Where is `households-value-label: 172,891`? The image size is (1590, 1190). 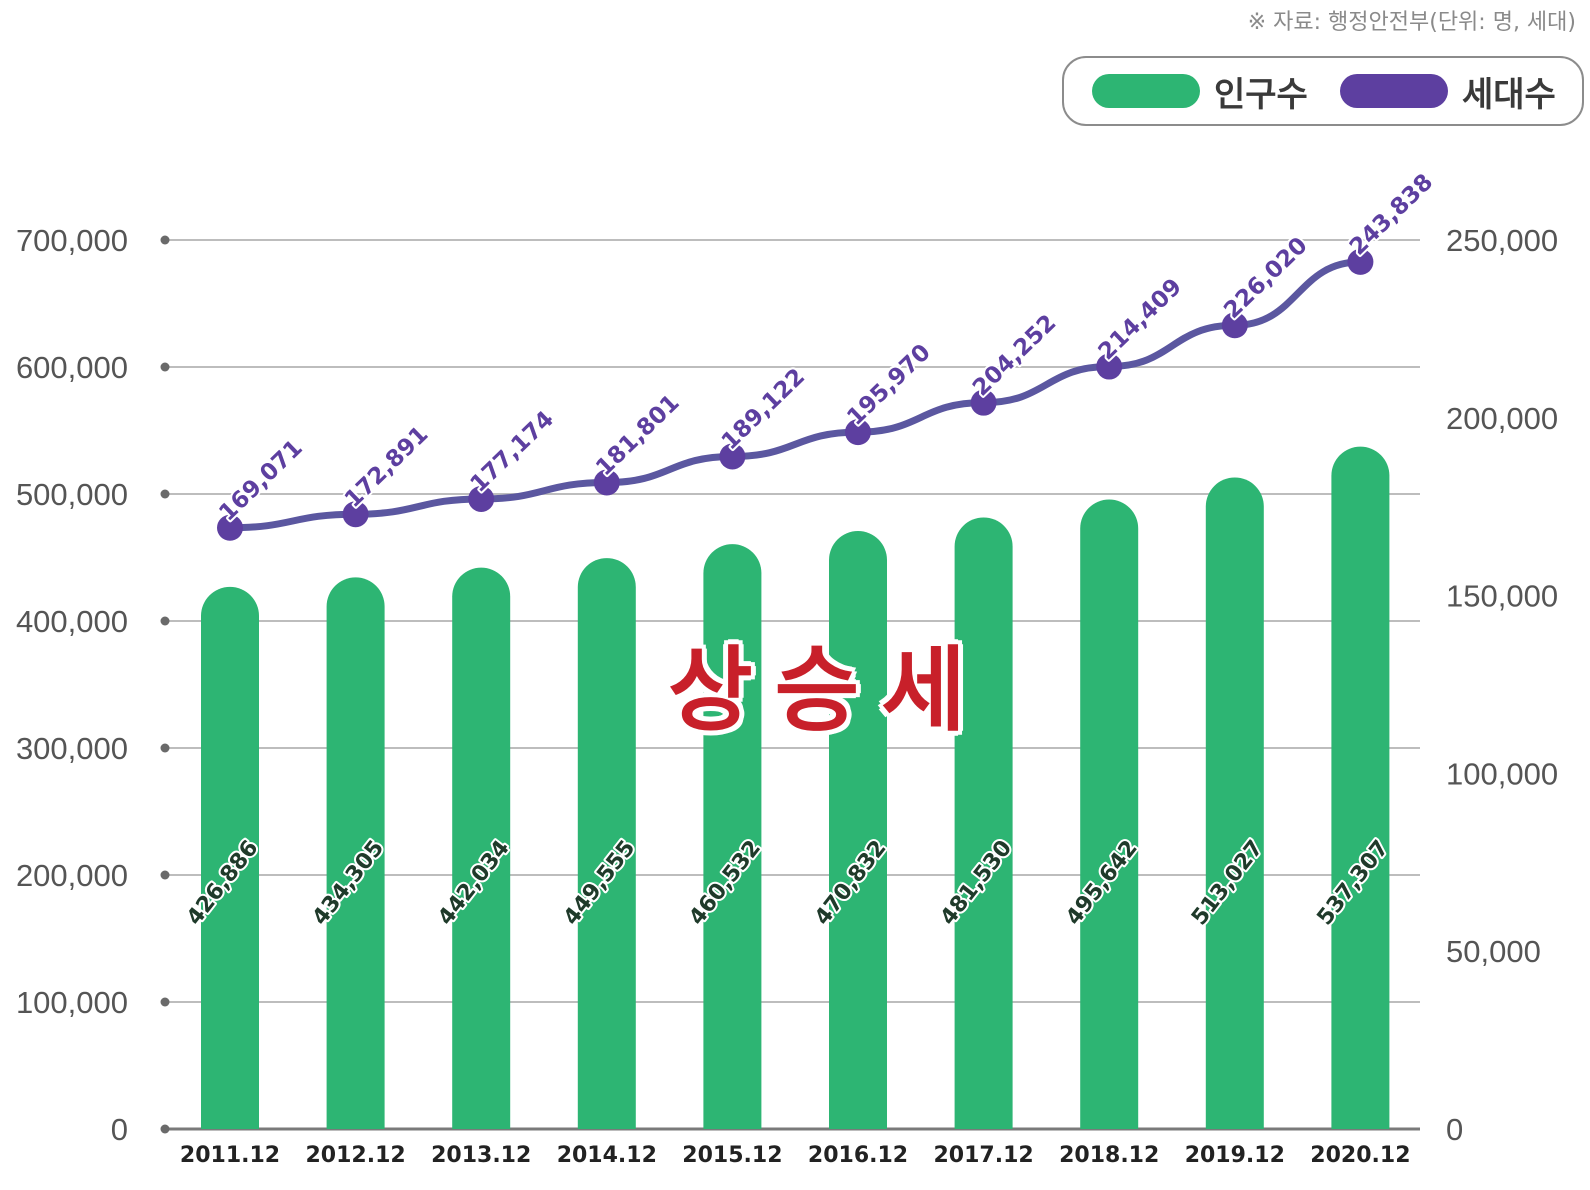
households-value-label: 172,891 is located at coordinates (386, 466).